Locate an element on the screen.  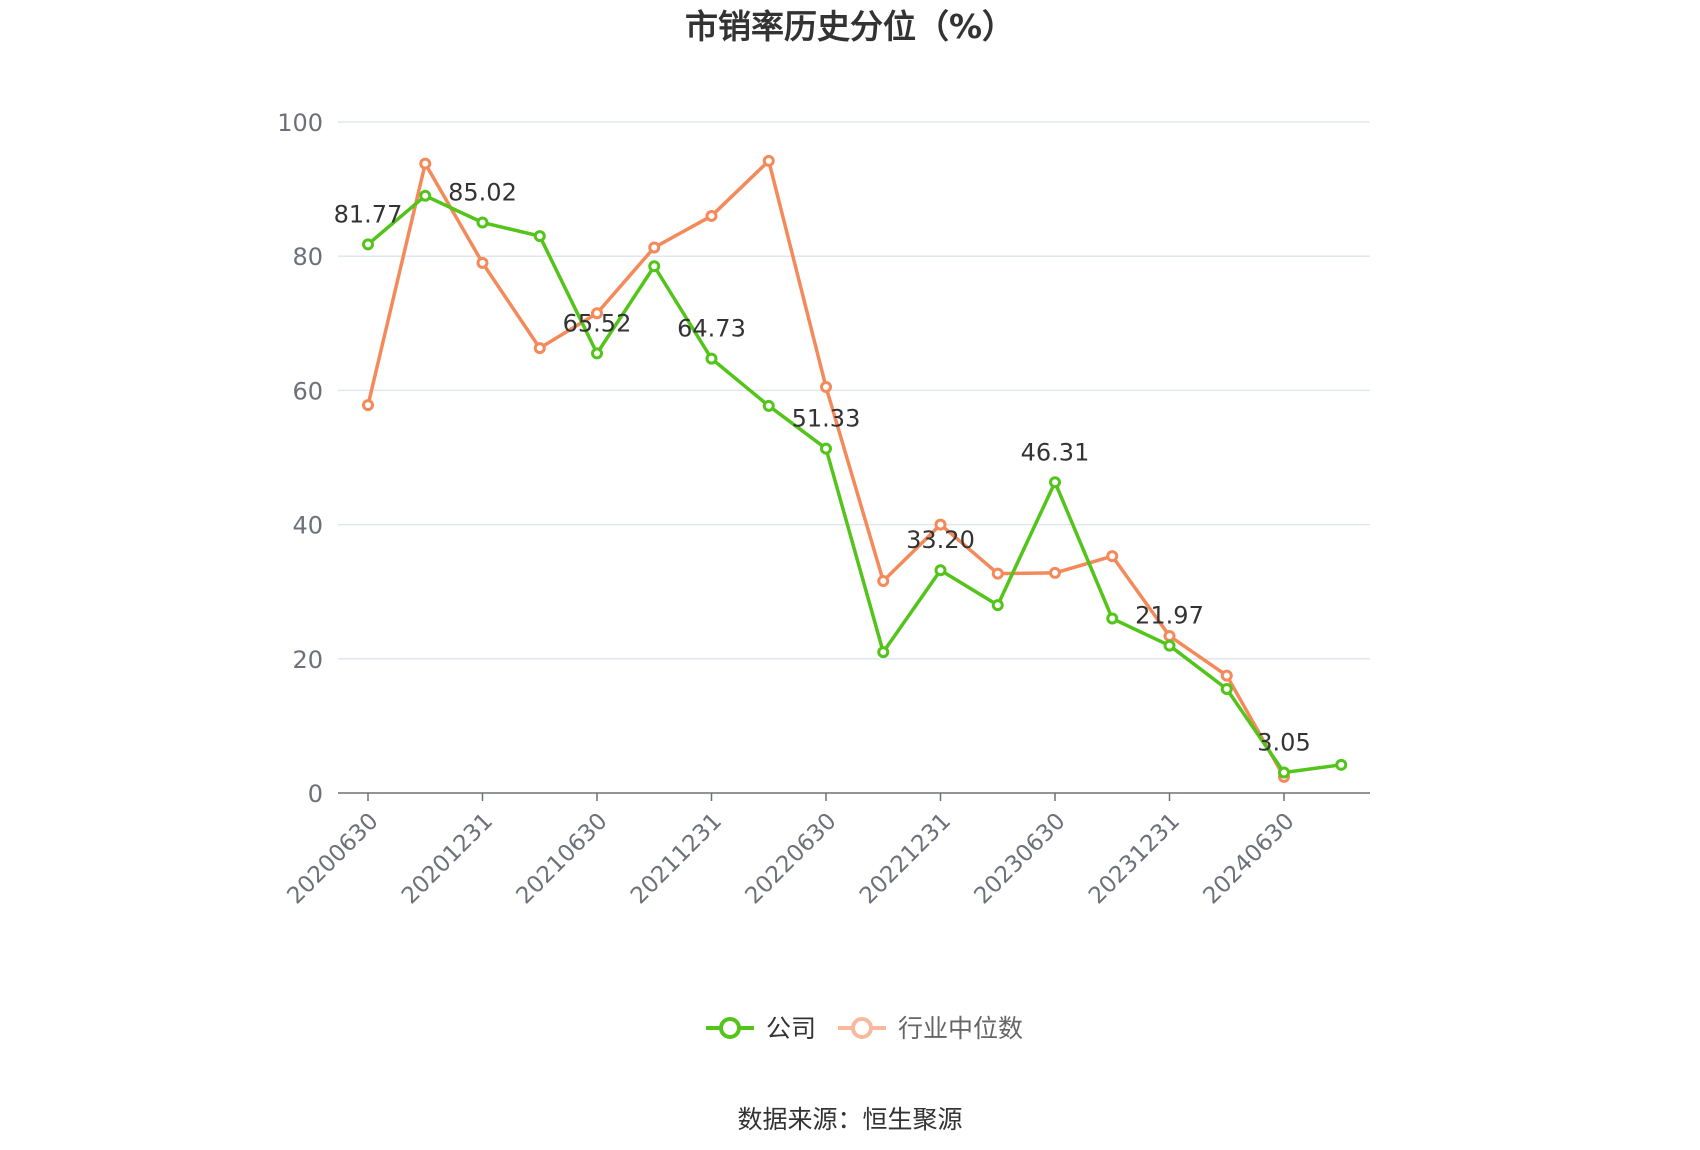
legend-label: 行业中位数 is located at coordinates (960, 1028).